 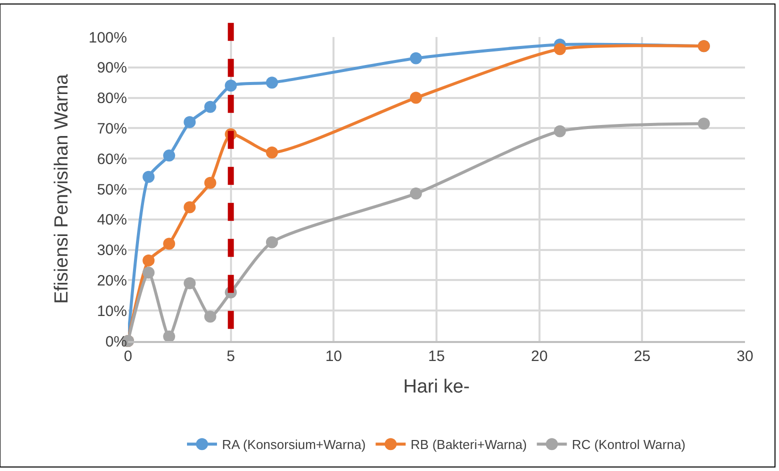 I want to click on x-tick-label: 5, so click(x=230, y=356).